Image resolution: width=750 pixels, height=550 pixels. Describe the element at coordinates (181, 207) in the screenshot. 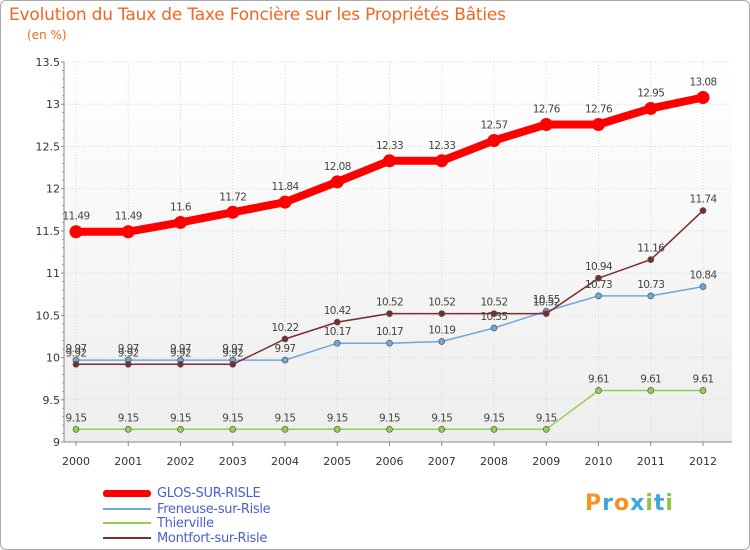

I see `data-label-glos-sur-risle: 11.6` at that location.